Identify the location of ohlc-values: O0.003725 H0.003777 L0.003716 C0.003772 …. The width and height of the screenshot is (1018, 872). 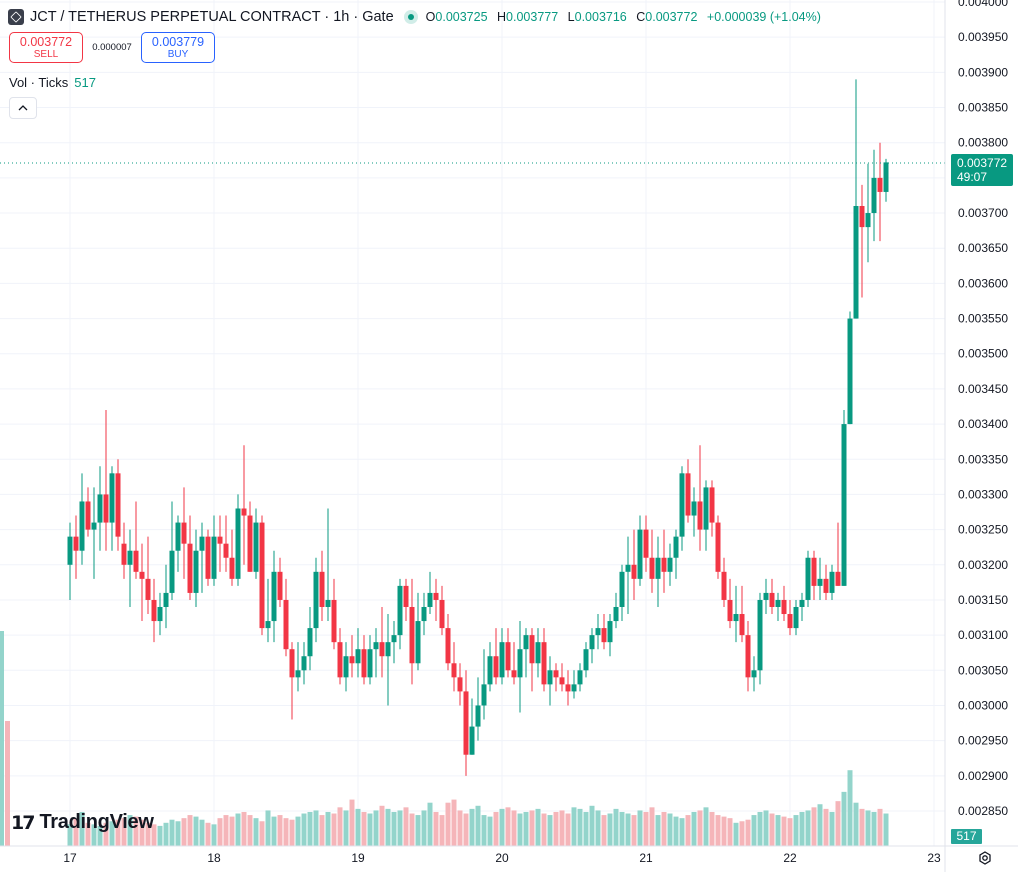
(626, 17).